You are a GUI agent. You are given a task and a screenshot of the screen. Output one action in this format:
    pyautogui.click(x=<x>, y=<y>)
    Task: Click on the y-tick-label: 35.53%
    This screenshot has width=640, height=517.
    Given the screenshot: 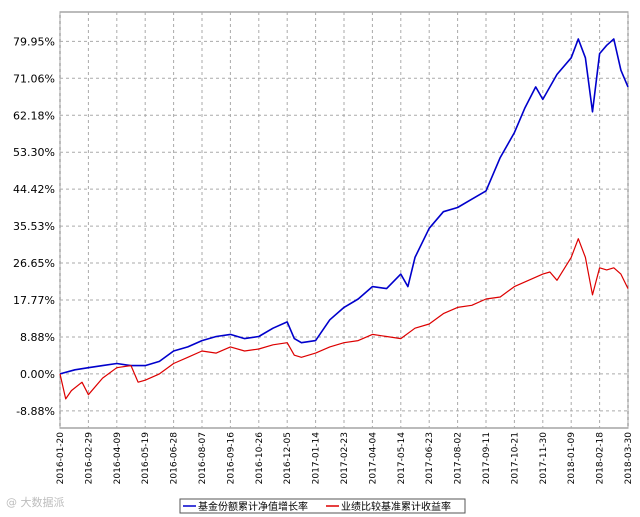 What is the action you would take?
    pyautogui.click(x=34, y=226)
    